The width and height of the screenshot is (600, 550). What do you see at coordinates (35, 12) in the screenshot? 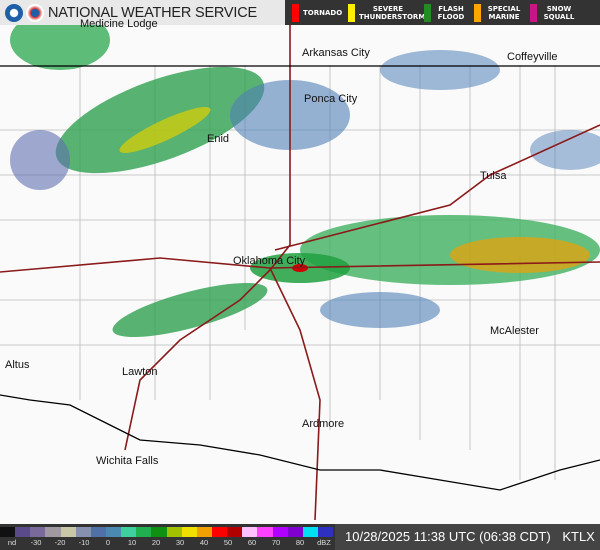
I see `nws-logo` at bounding box center [35, 12].